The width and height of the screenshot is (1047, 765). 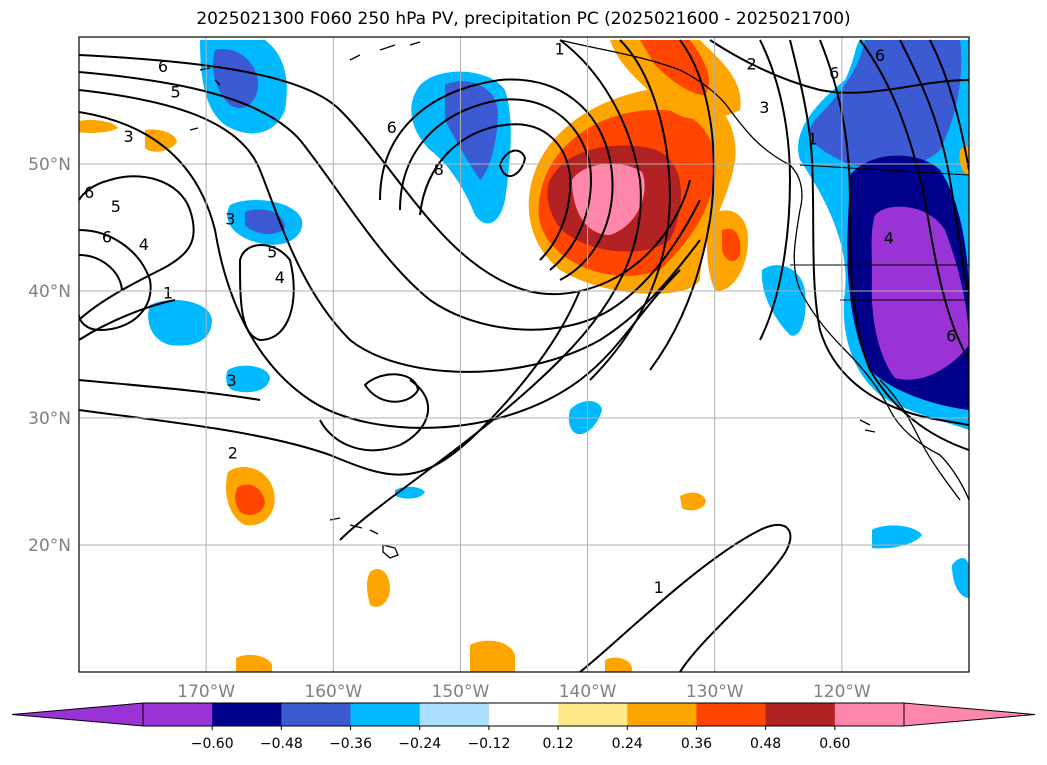 I want to click on lat-tick-label: 20°N, so click(x=49, y=546).